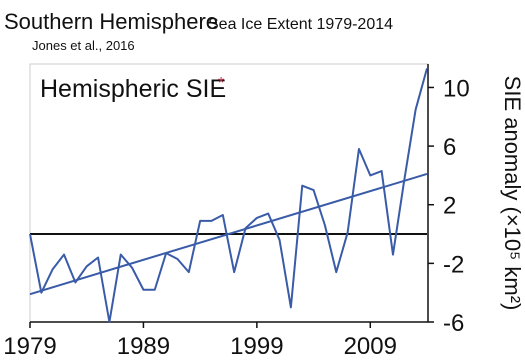 The width and height of the screenshot is (525, 362). Describe the element at coordinates (453, 264) in the screenshot. I see `y-tick-label: -2` at that location.